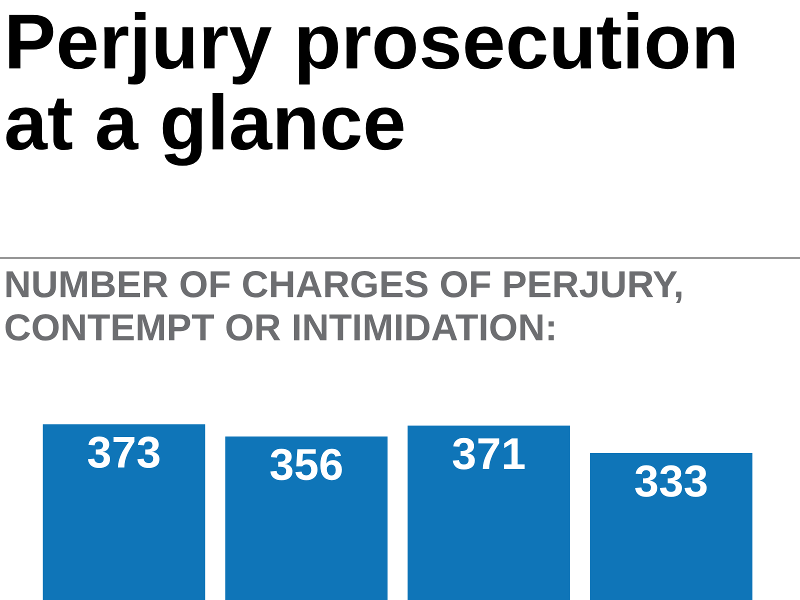  What do you see at coordinates (344, 305) in the screenshot?
I see `chart-subtitle: NUMBER OF CHARGES OF PERJURY, CONTEMPT OR INTIMIDATION:` at bounding box center [344, 305].